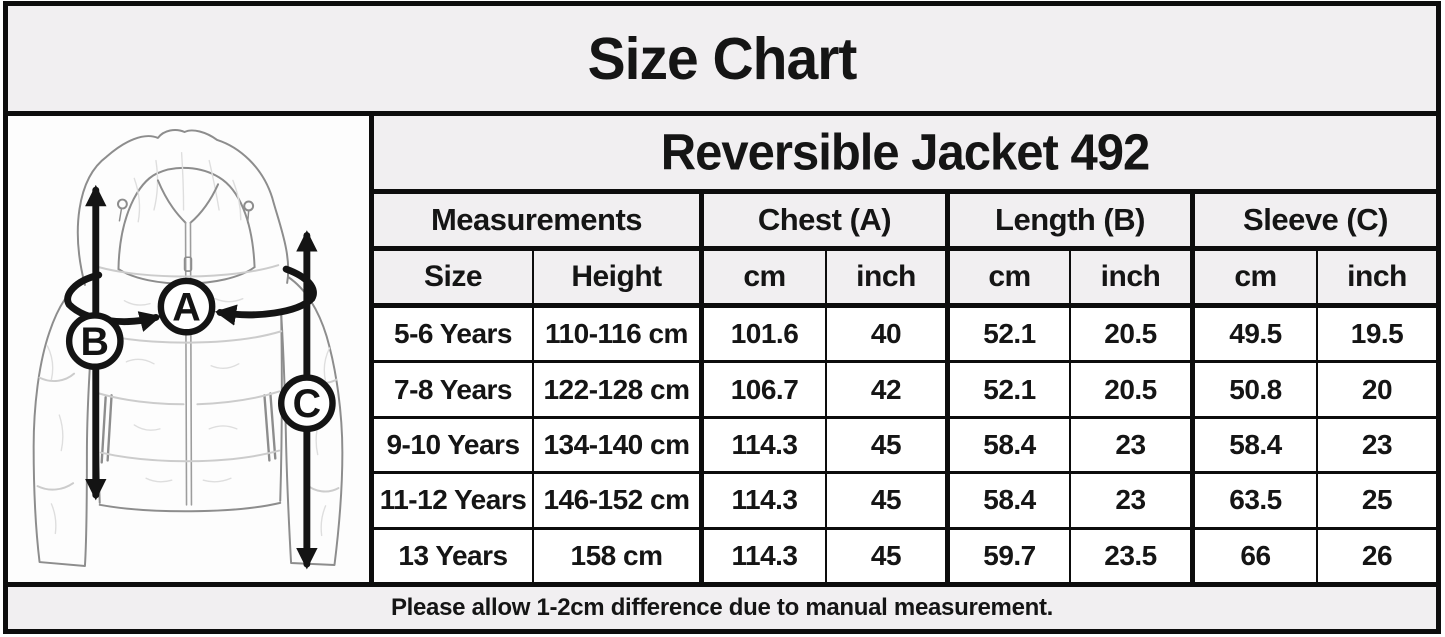  Describe the element at coordinates (1315, 220) in the screenshot. I see `group-header-sleeve: Sleeve (C)` at that location.